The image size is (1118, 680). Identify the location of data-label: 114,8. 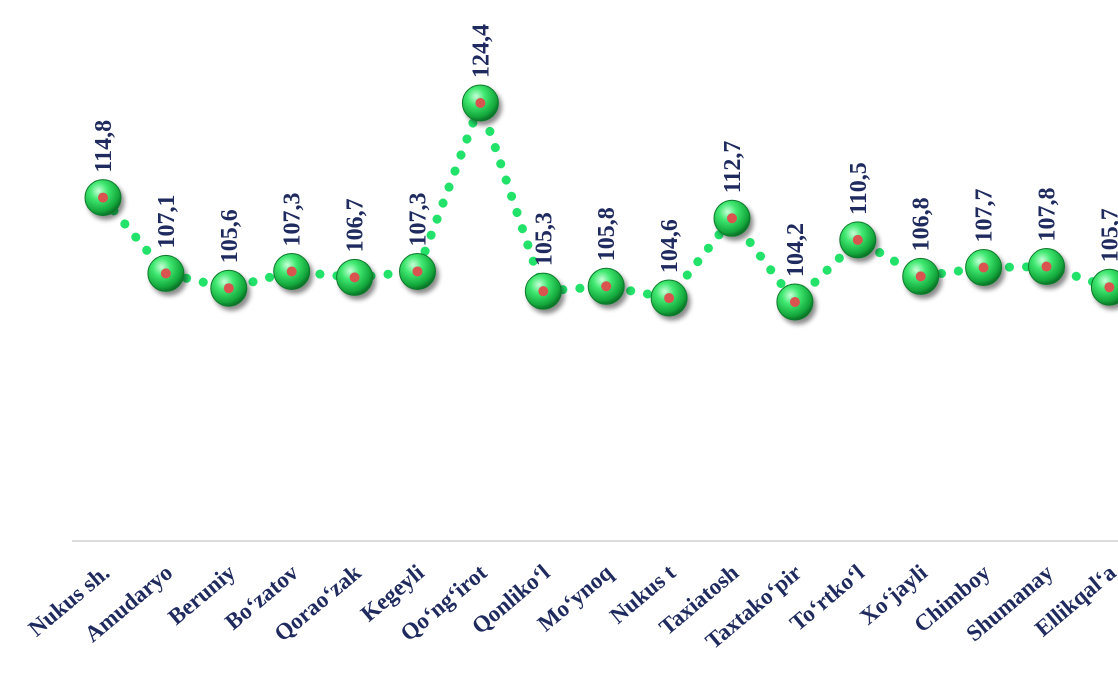
(104, 146).